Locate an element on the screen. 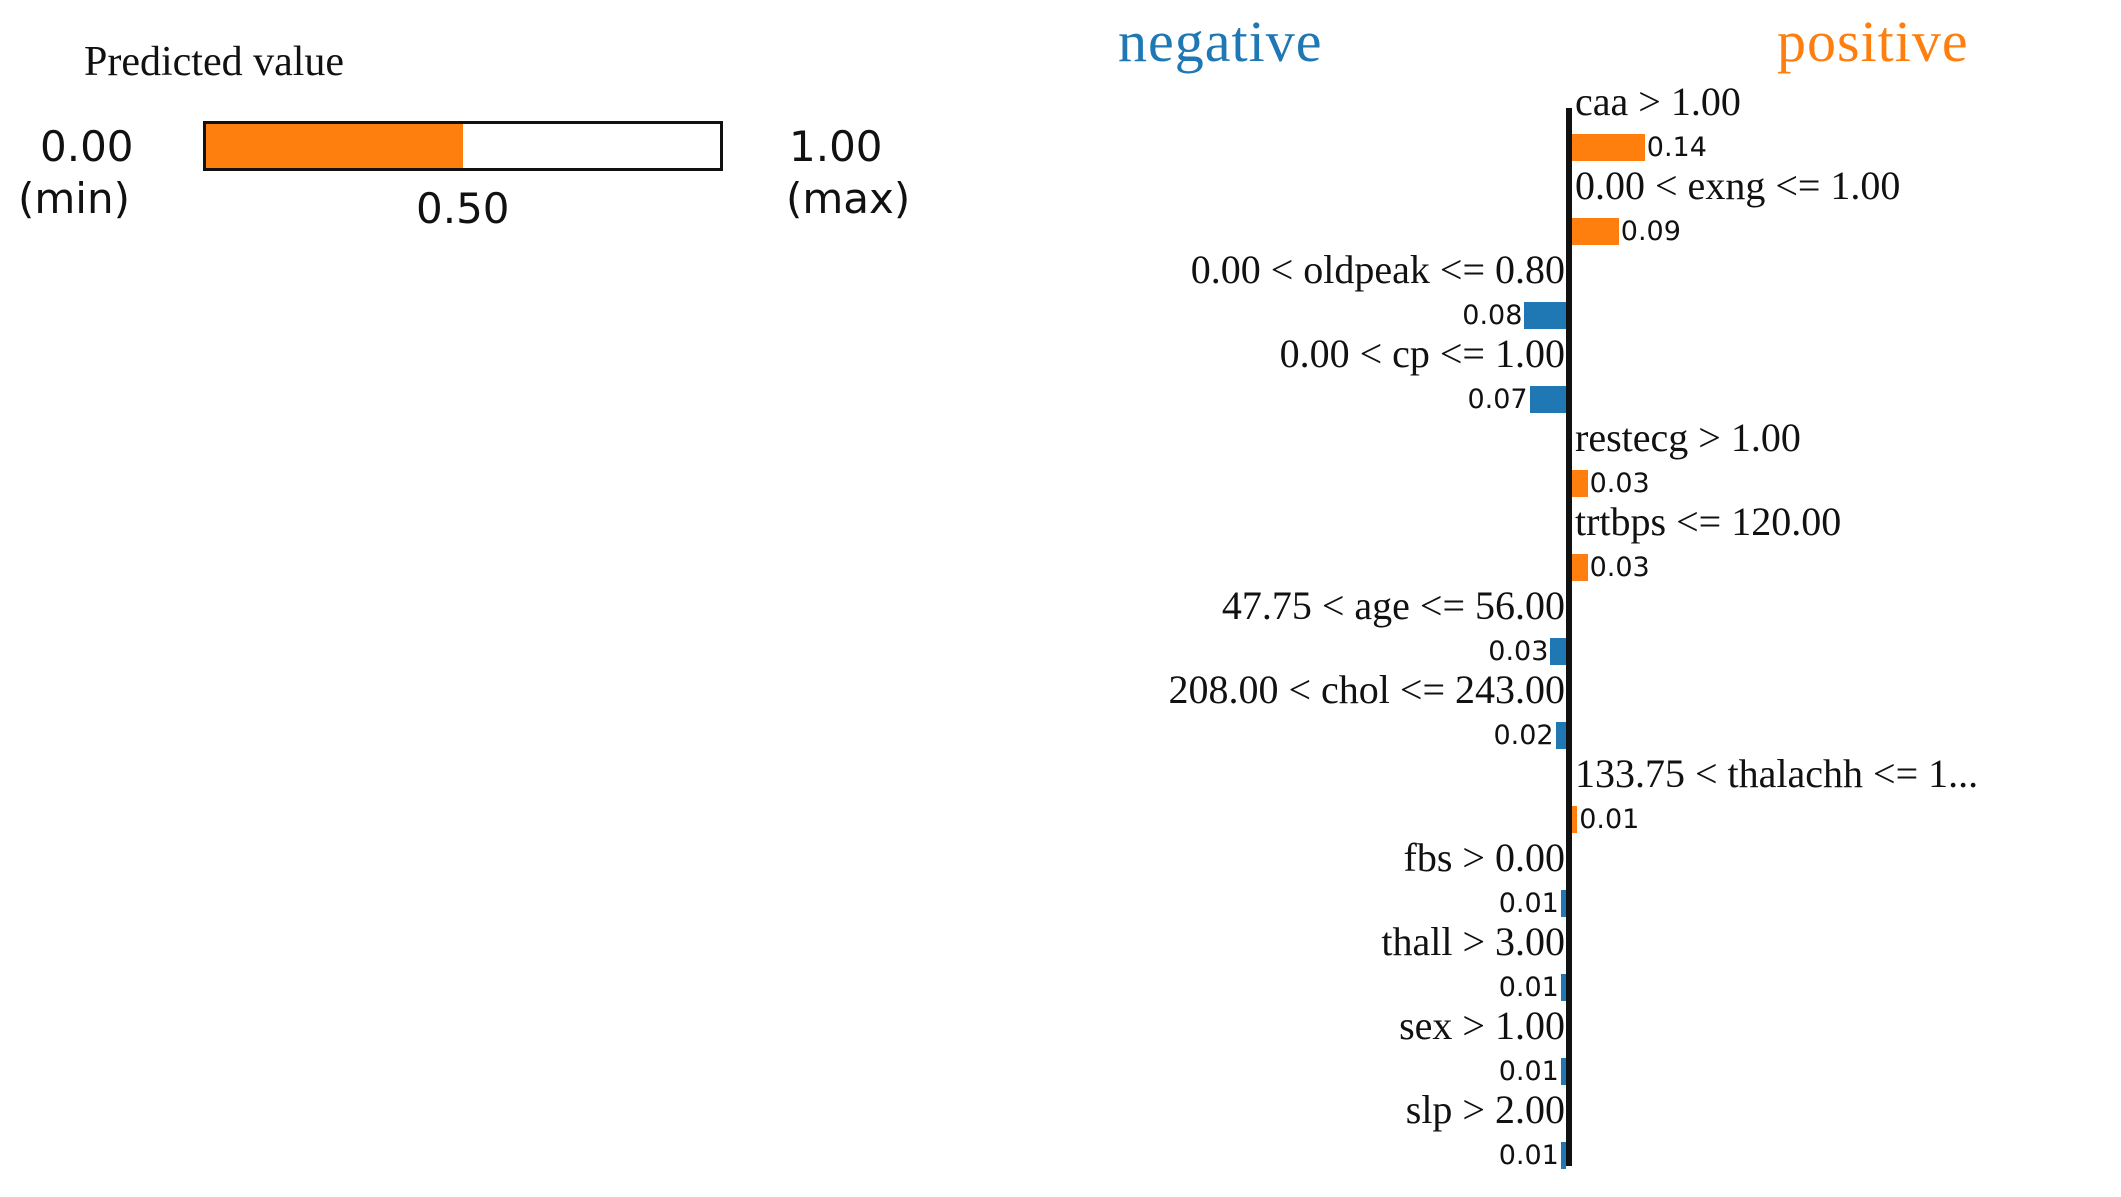 Image resolution: width=2121 pixels, height=1197 pixels. feature-label: 47.75 < age <= 56.00 is located at coordinates (1393, 605).